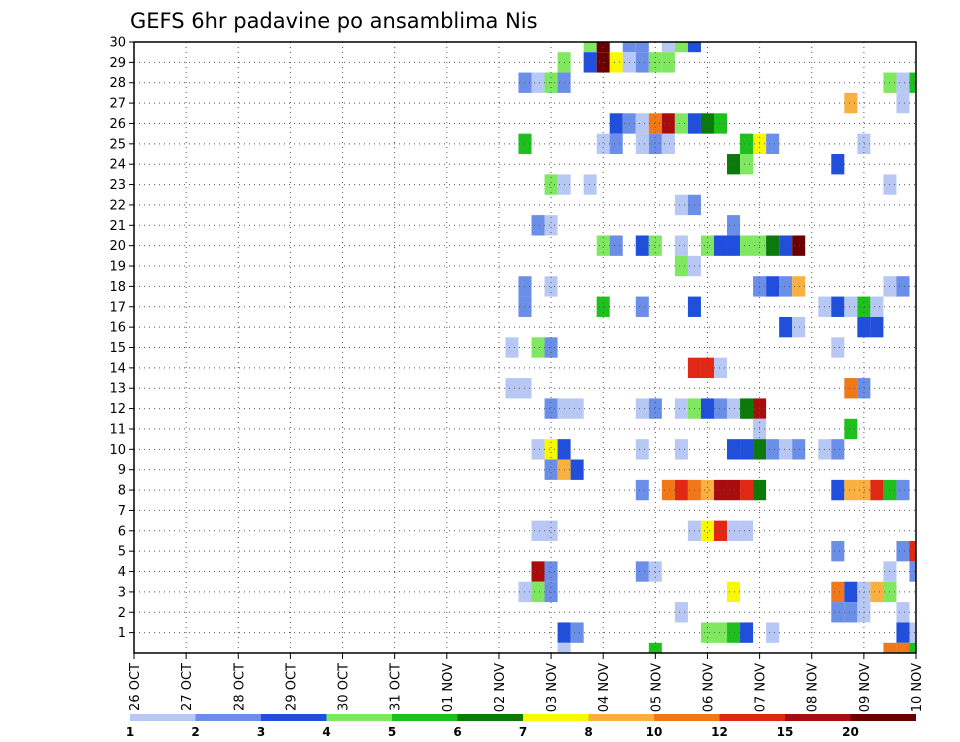 The height and width of the screenshot is (742, 960). Describe the element at coordinates (117, 205) in the screenshot. I see `y-tick-label: 22` at that location.